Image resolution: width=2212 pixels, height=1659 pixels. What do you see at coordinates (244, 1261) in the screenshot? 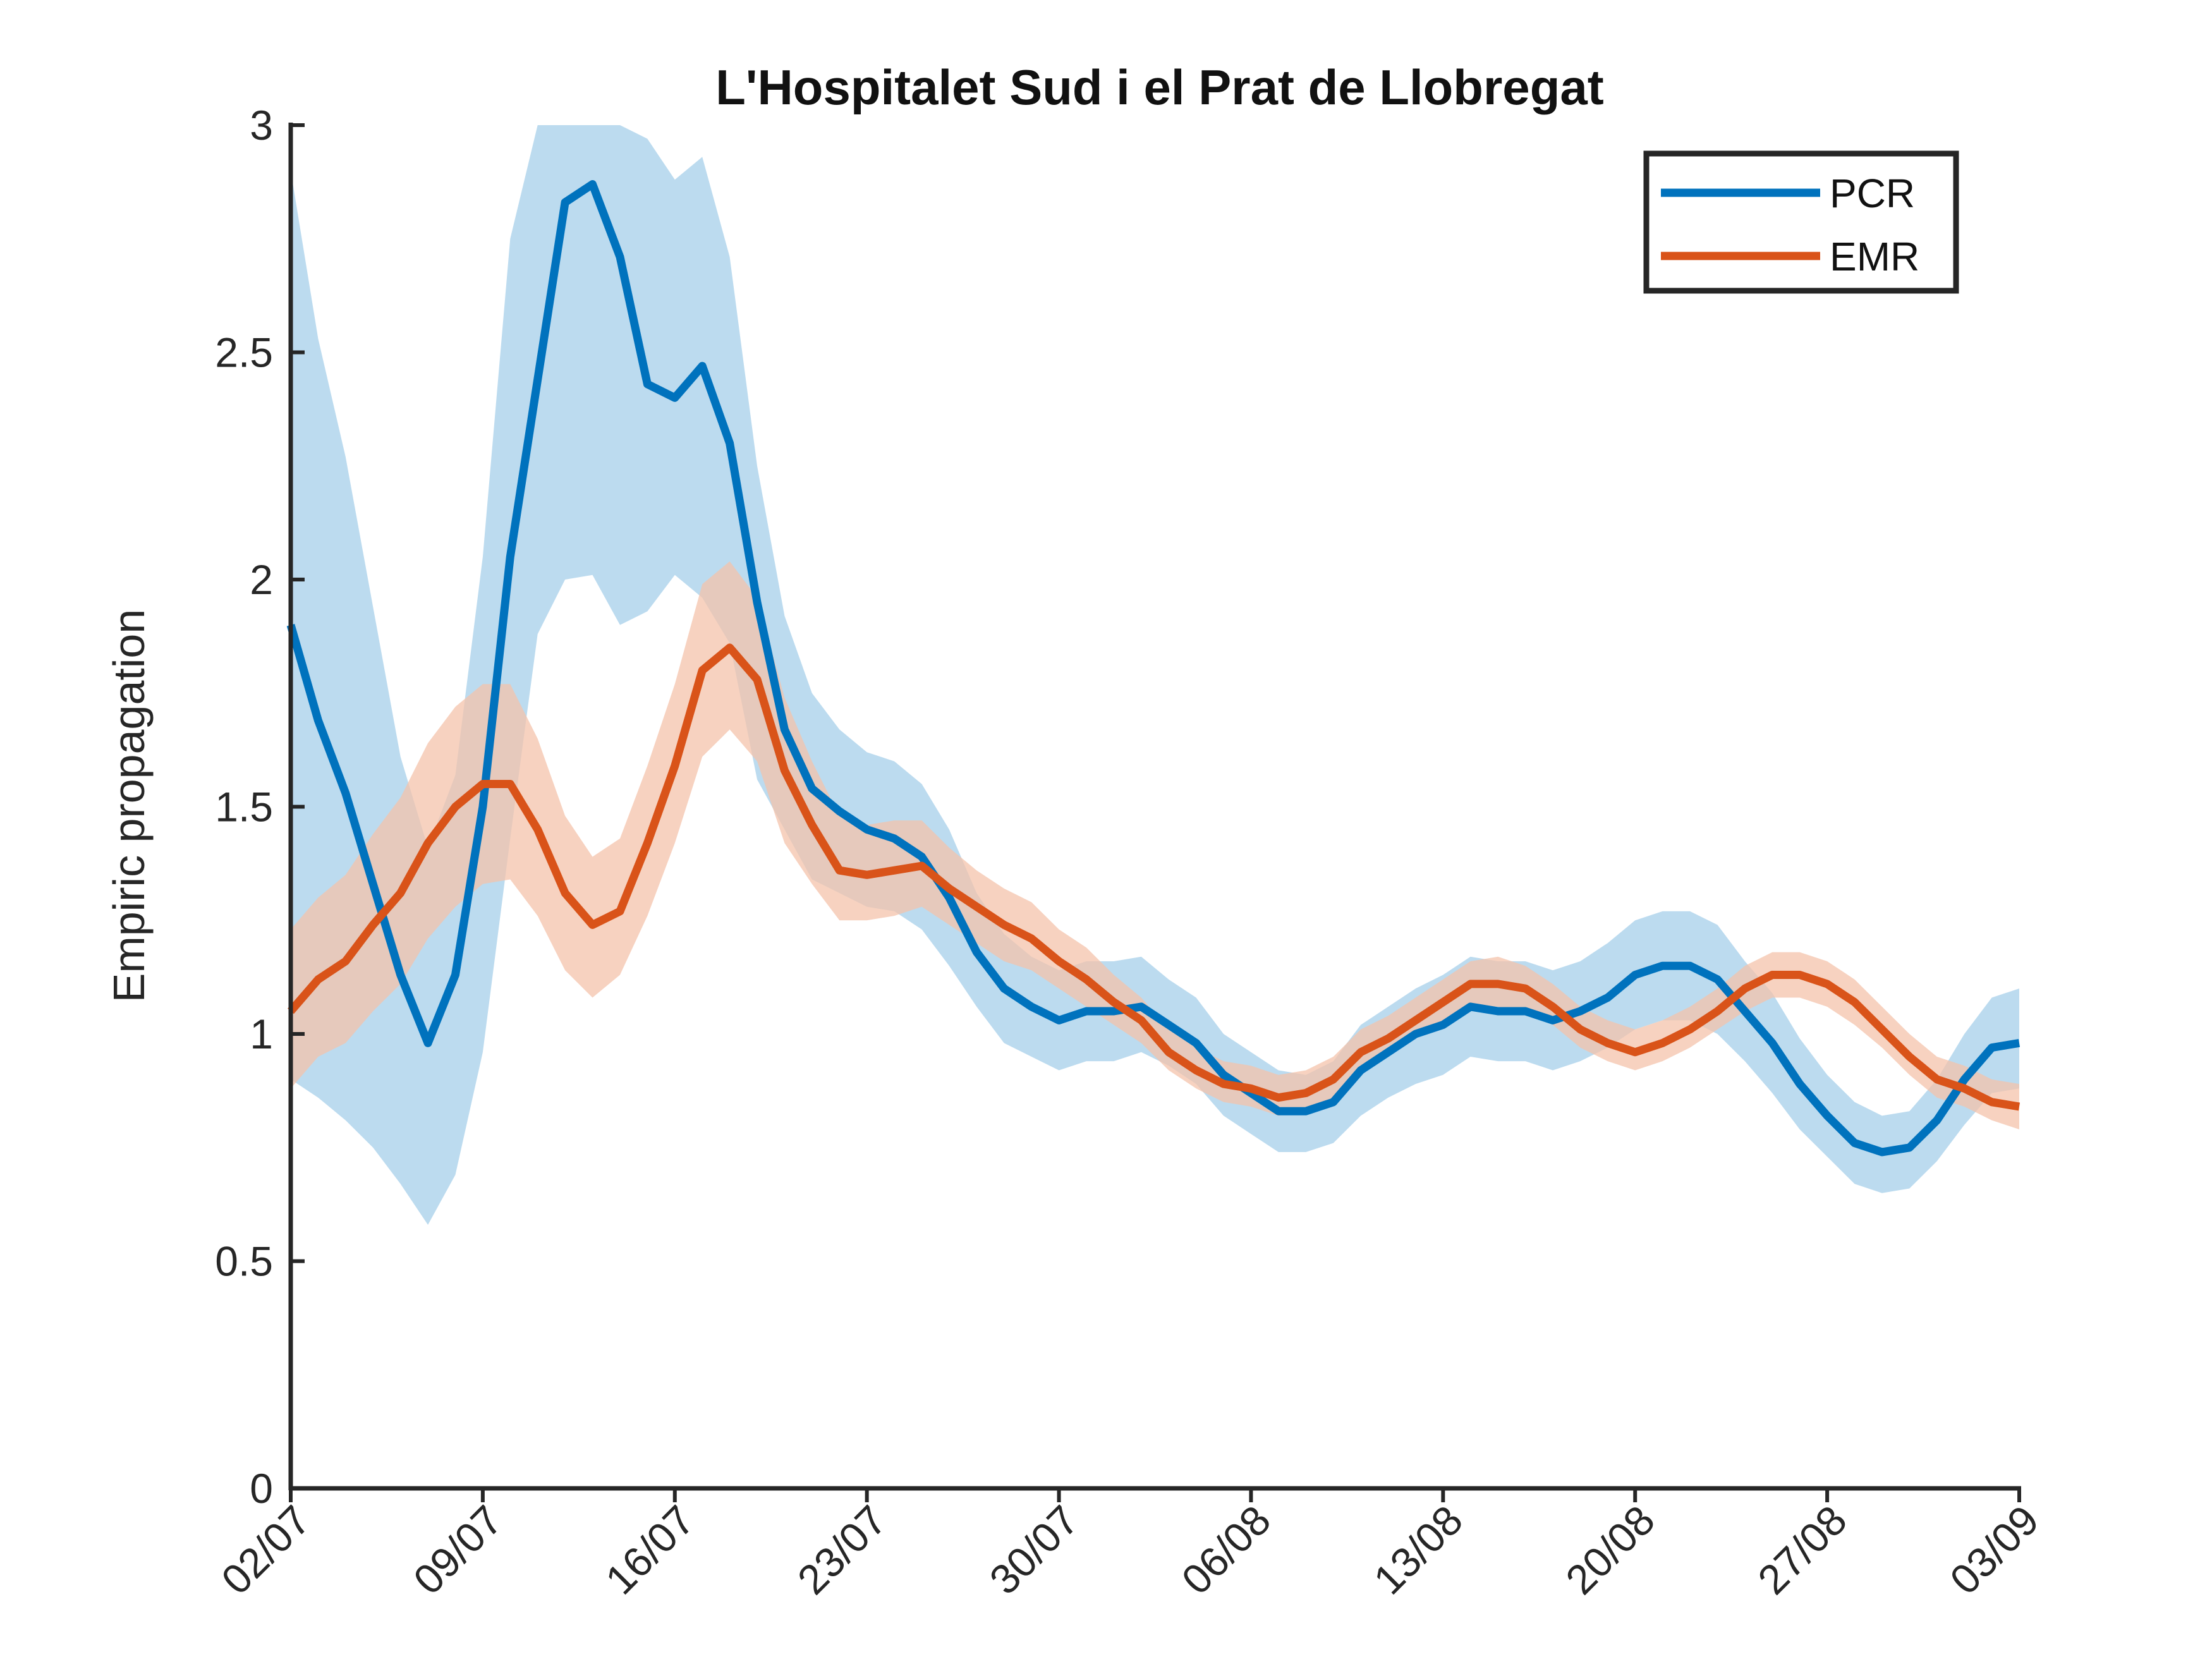
I see `y-tick-label: 0.5` at bounding box center [244, 1261].